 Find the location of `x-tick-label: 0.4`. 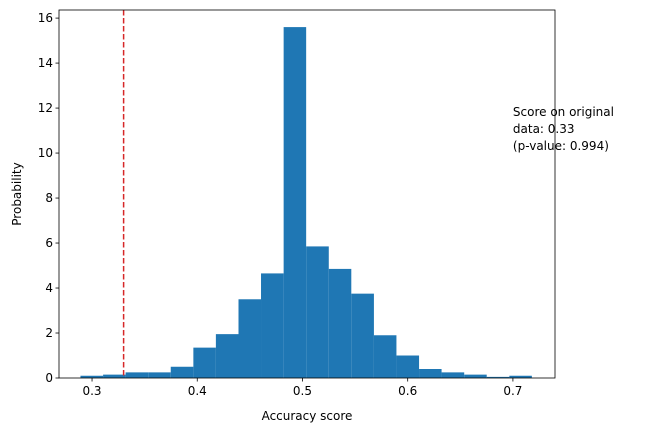

x-tick-label: 0.4 is located at coordinates (197, 391).